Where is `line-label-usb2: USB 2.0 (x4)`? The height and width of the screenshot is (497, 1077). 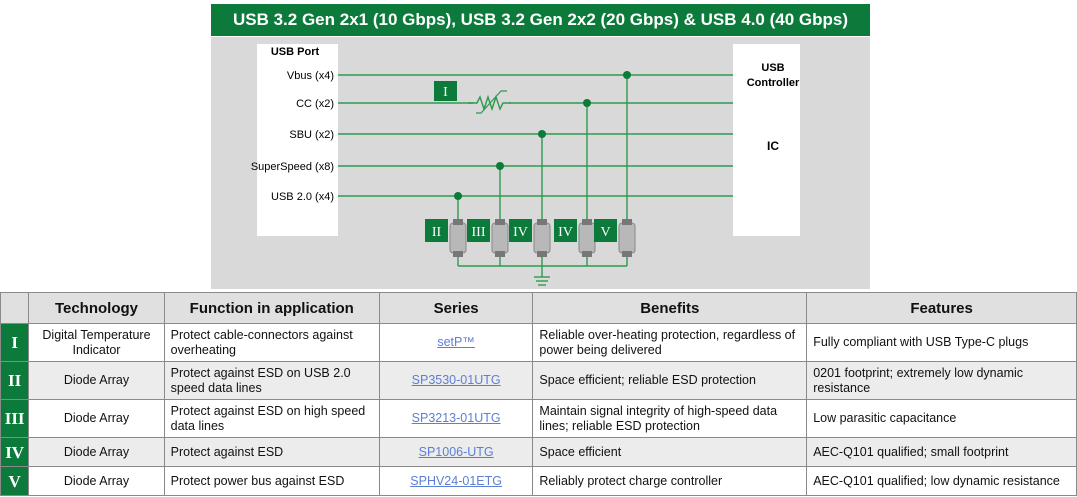
line-label-usb2: USB 2.0 (x4) is located at coordinates (302, 197).